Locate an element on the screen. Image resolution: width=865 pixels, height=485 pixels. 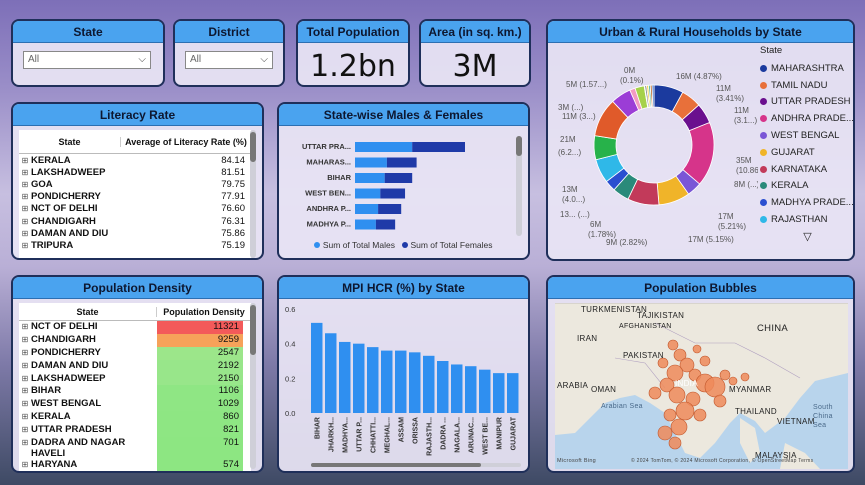
table-row: ⊞ UTTAR PRADESH 821 is located at coordinates (135, 431).